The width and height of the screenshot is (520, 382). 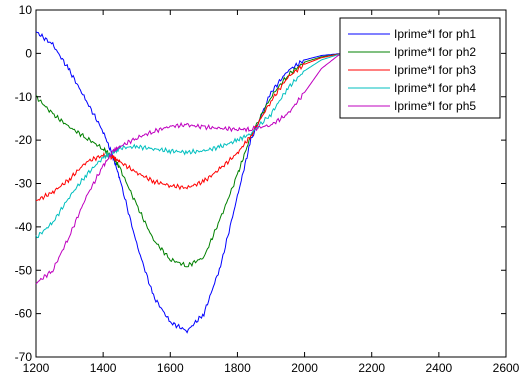 I want to click on x-tick-label: 2600, so click(x=506, y=368).